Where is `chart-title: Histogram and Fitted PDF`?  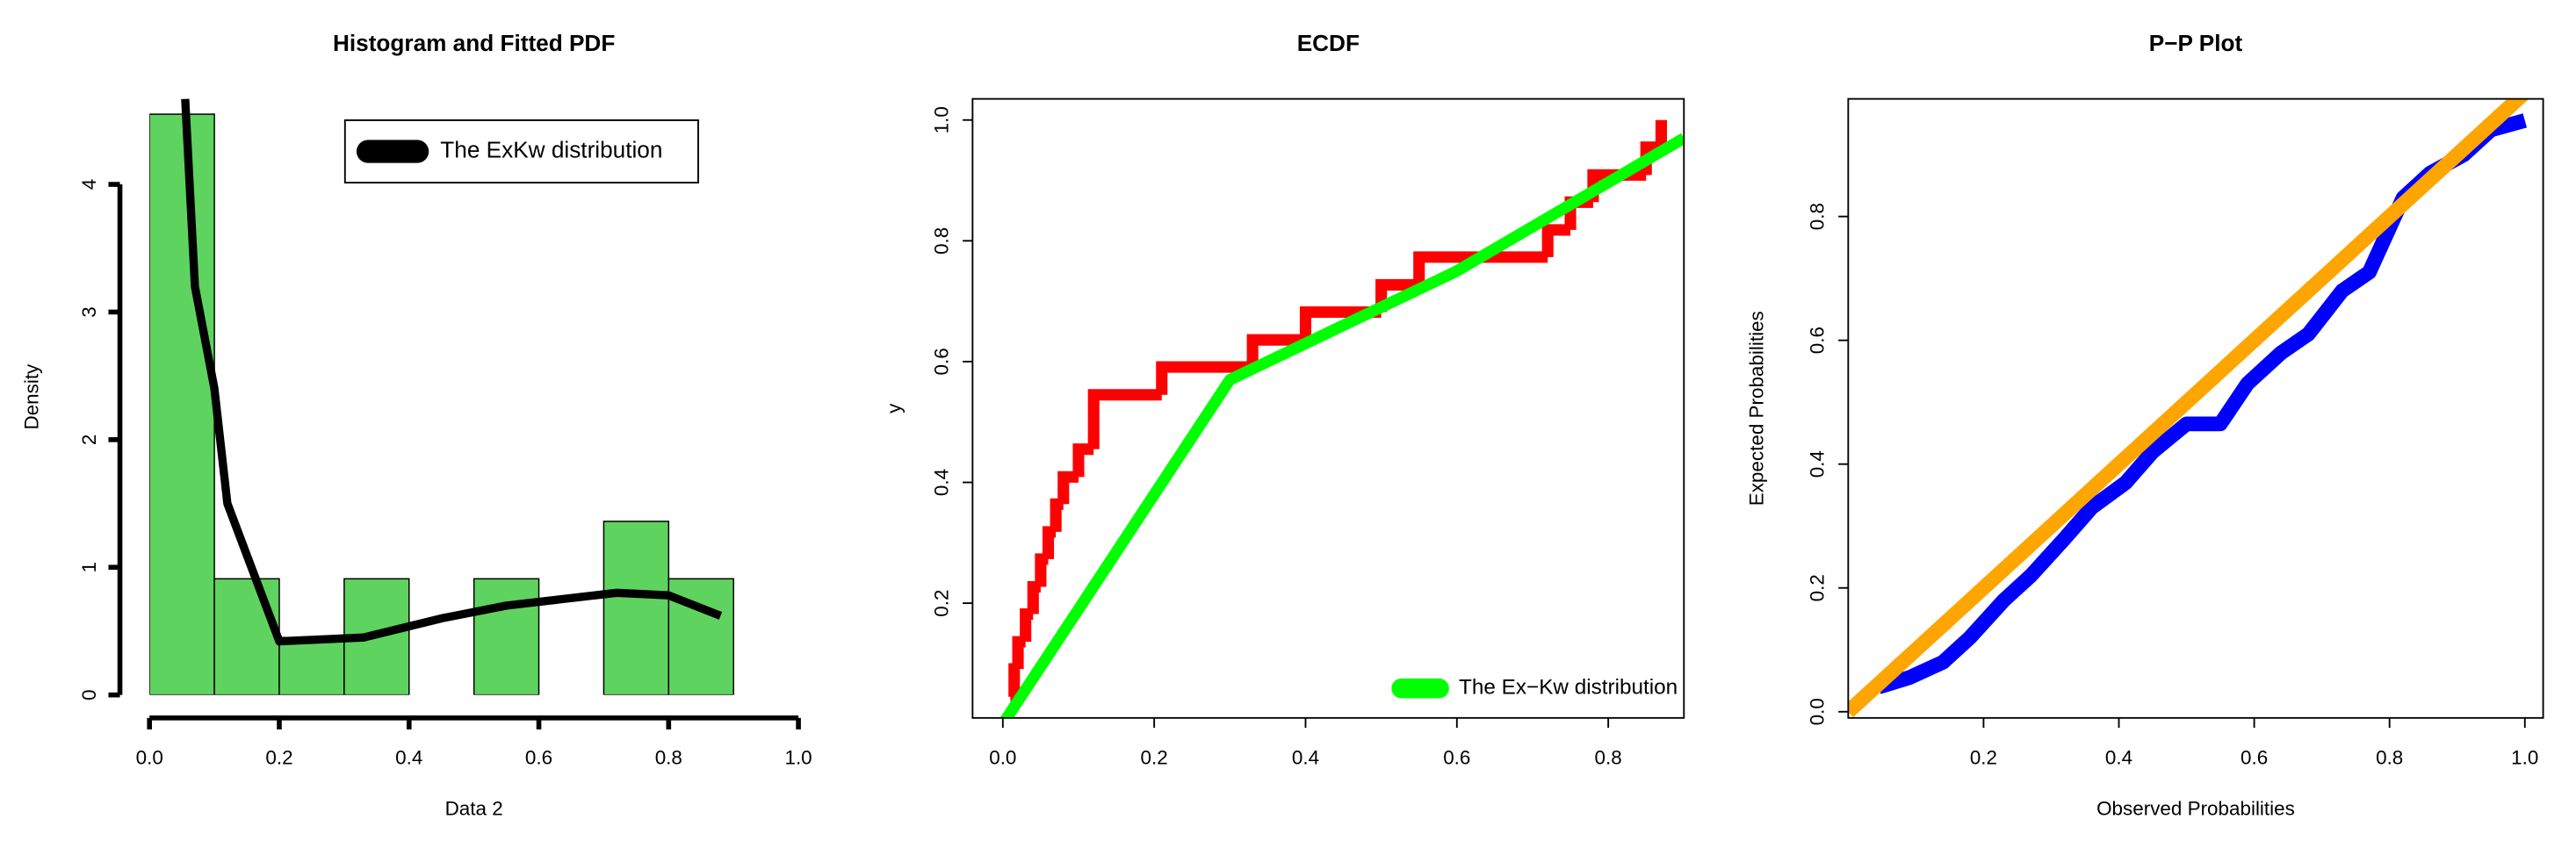
chart-title: Histogram and Fitted PDF is located at coordinates (474, 43).